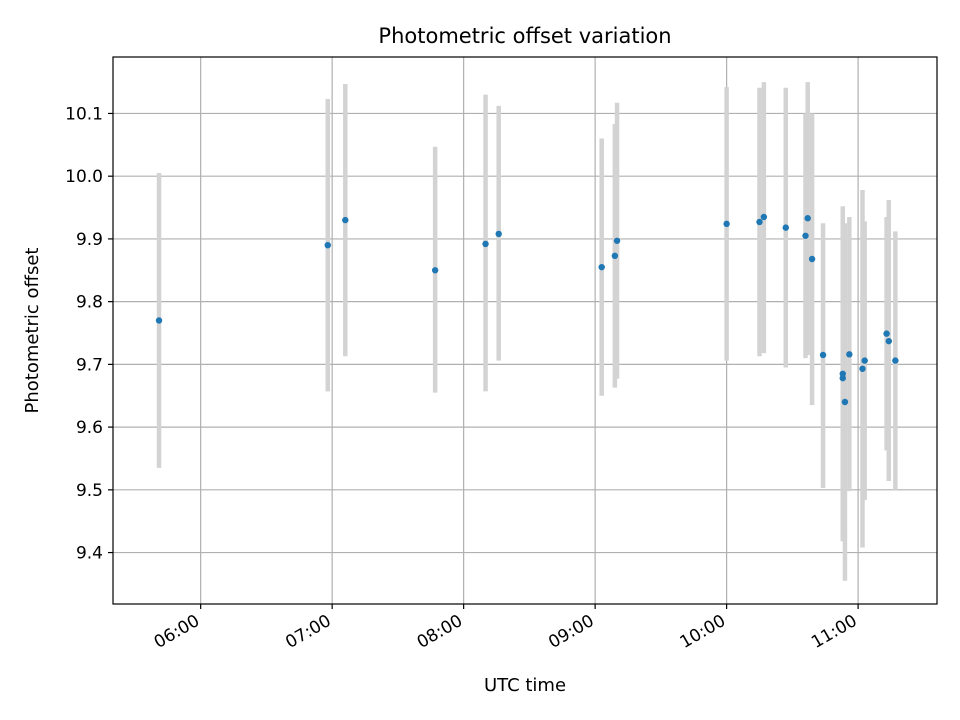  What do you see at coordinates (84, 177) in the screenshot?
I see `y-tick-label: 10.0` at bounding box center [84, 177].